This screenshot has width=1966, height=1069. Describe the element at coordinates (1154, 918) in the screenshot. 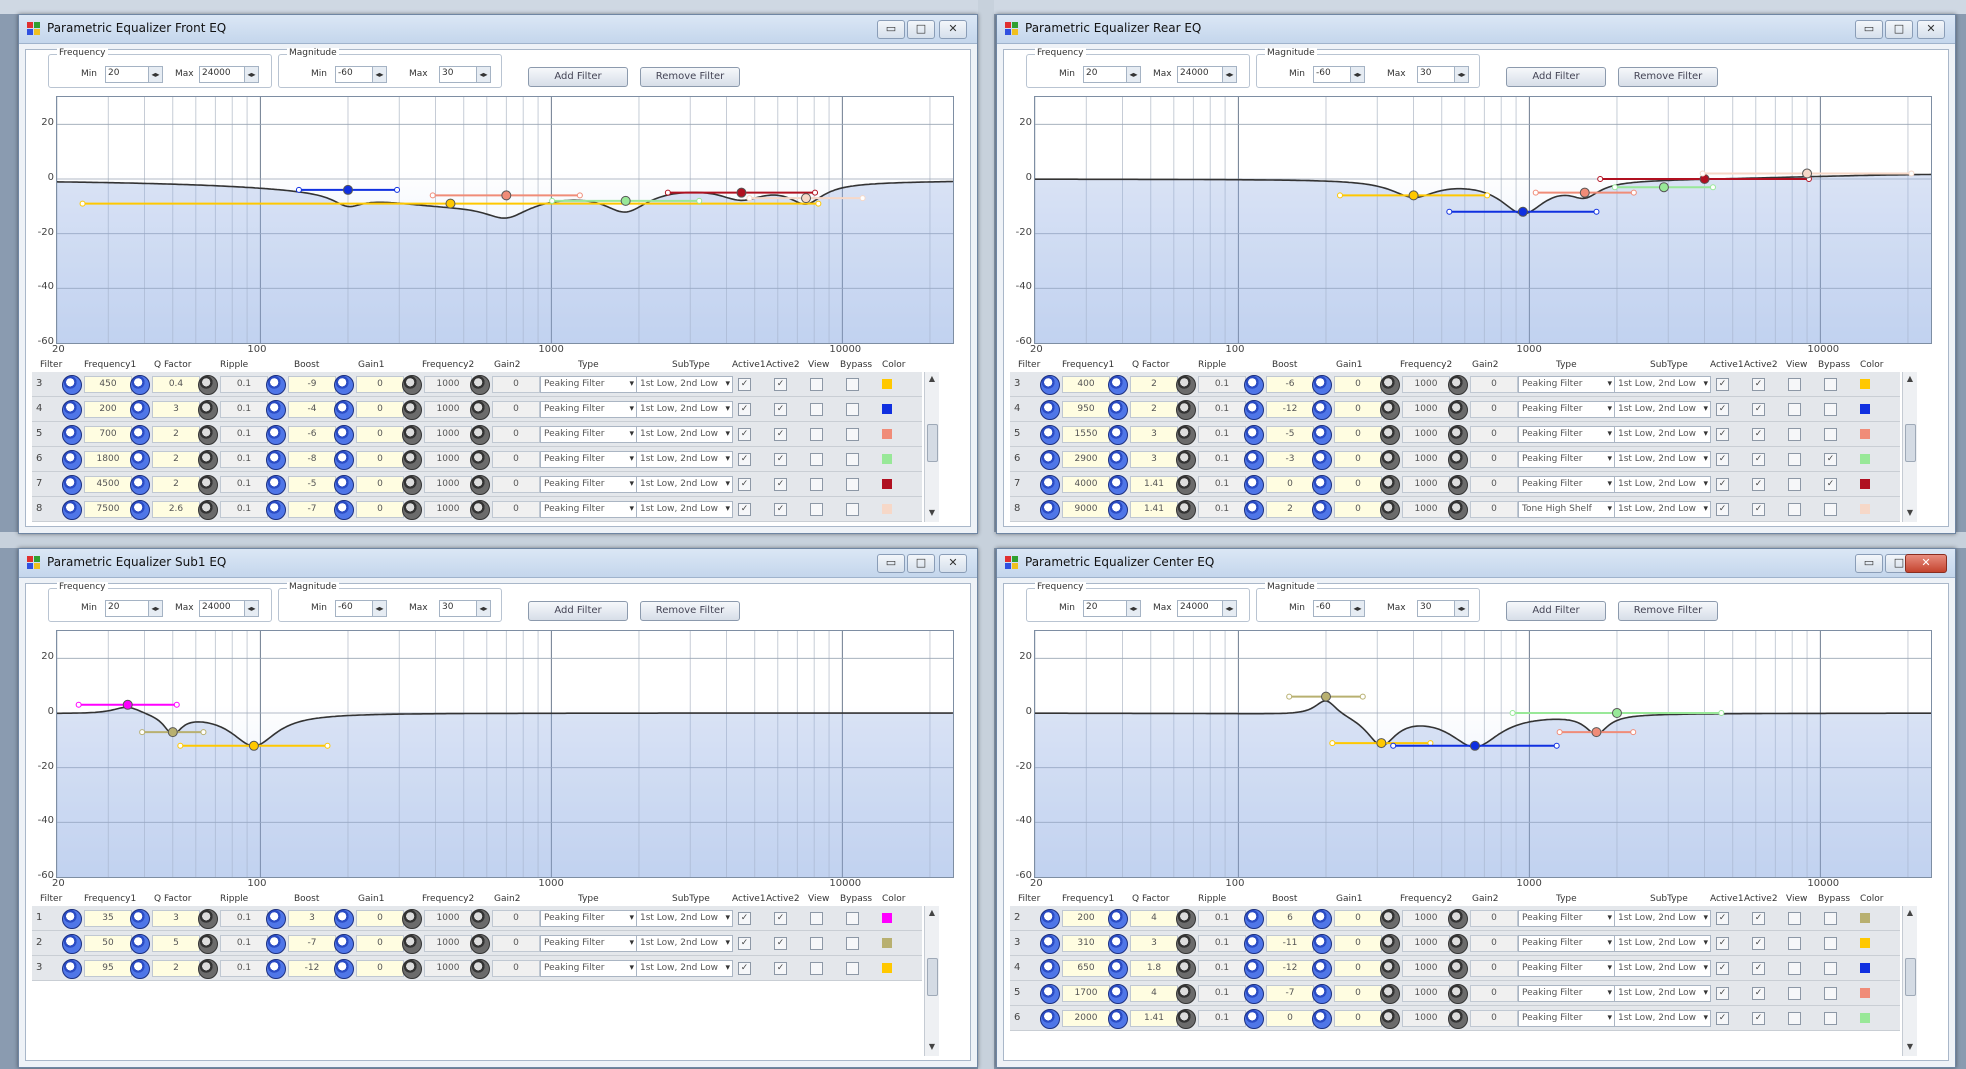

I see `q-value: 4` at that location.